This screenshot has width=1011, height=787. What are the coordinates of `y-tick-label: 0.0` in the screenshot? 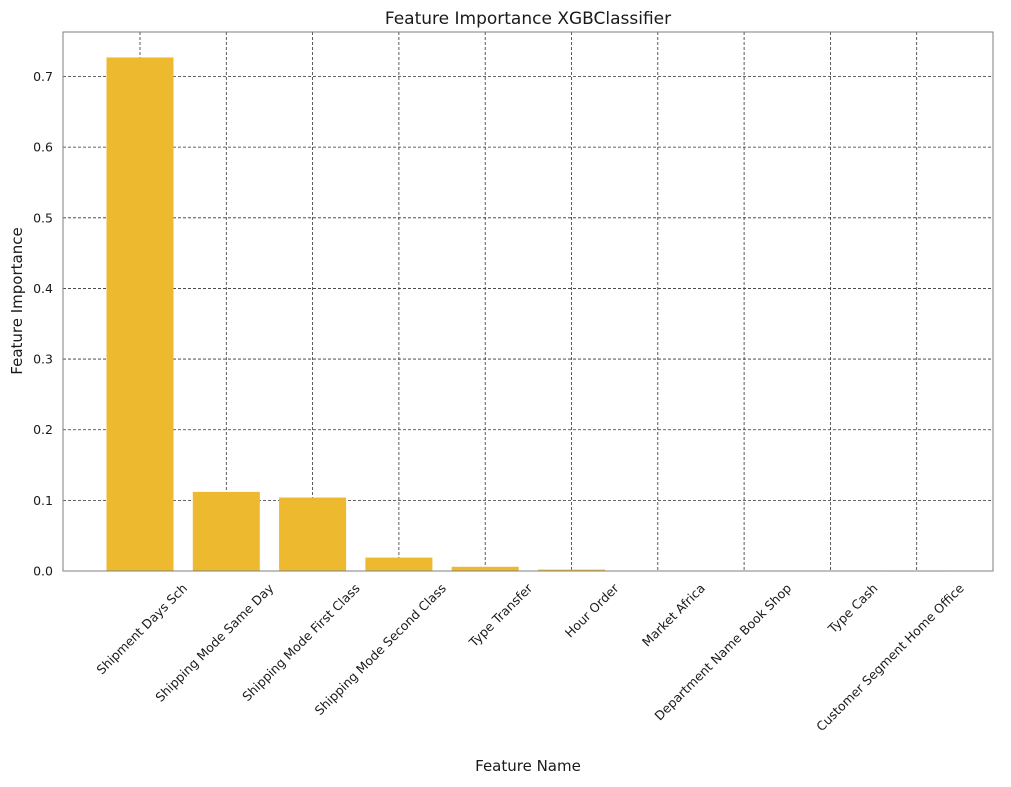 It's located at (43, 571).